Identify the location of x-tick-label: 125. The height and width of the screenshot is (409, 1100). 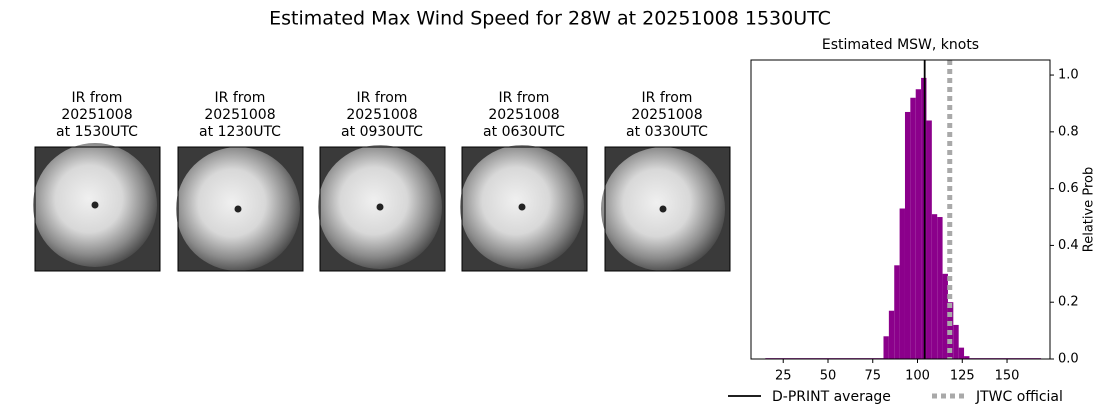
(962, 376).